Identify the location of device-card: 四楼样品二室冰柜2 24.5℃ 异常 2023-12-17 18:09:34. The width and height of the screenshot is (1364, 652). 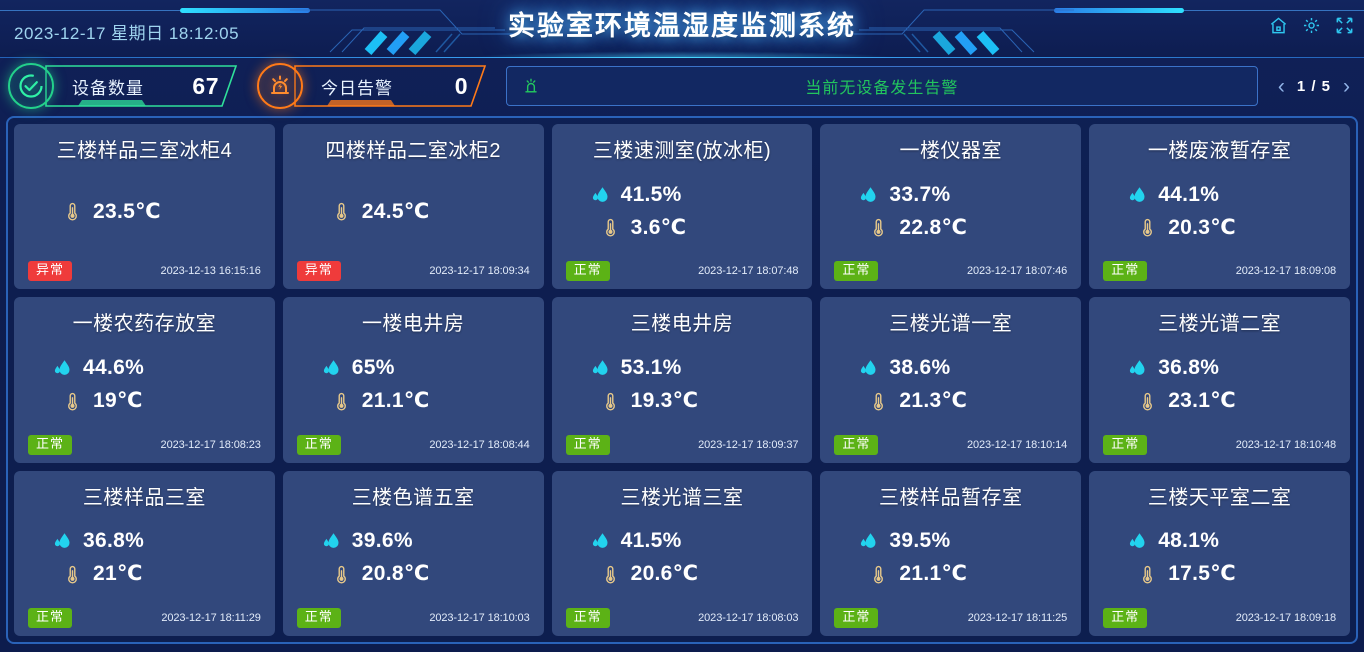
(413, 207).